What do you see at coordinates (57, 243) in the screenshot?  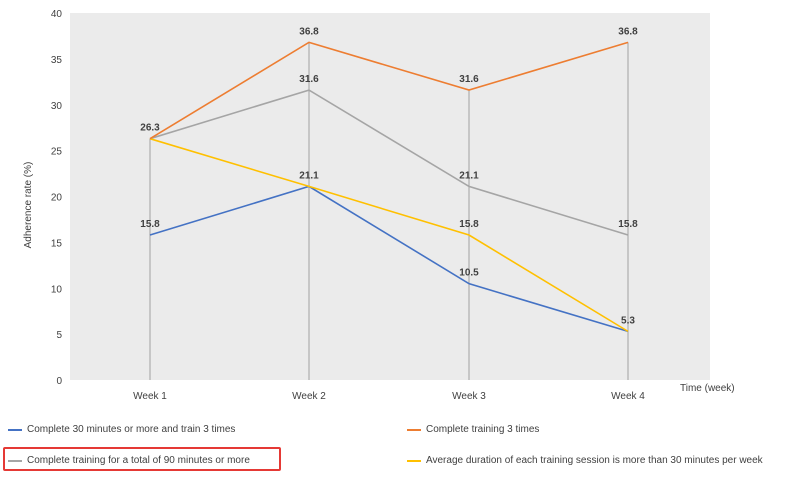 I see `y-tick-label: 15` at bounding box center [57, 243].